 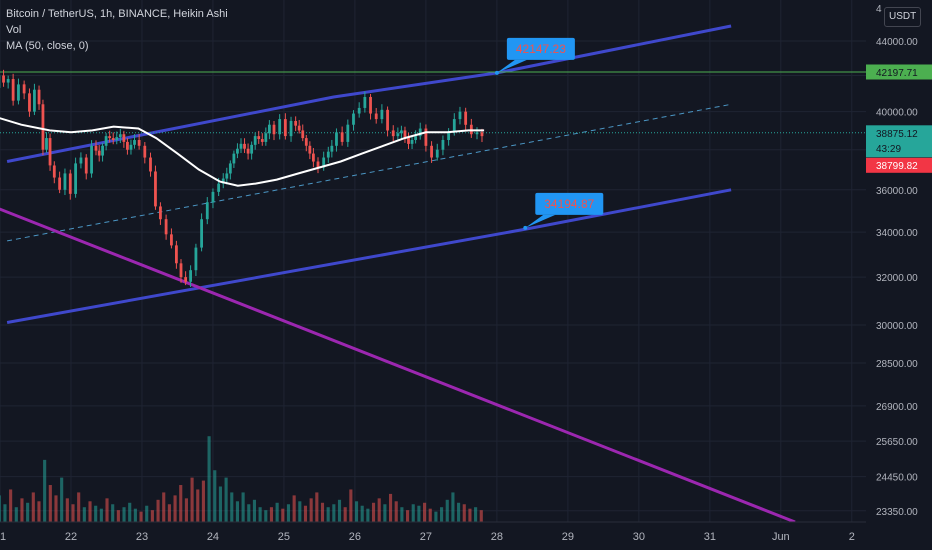 What do you see at coordinates (903, 17) in the screenshot?
I see `currency-button: USDT` at bounding box center [903, 17].